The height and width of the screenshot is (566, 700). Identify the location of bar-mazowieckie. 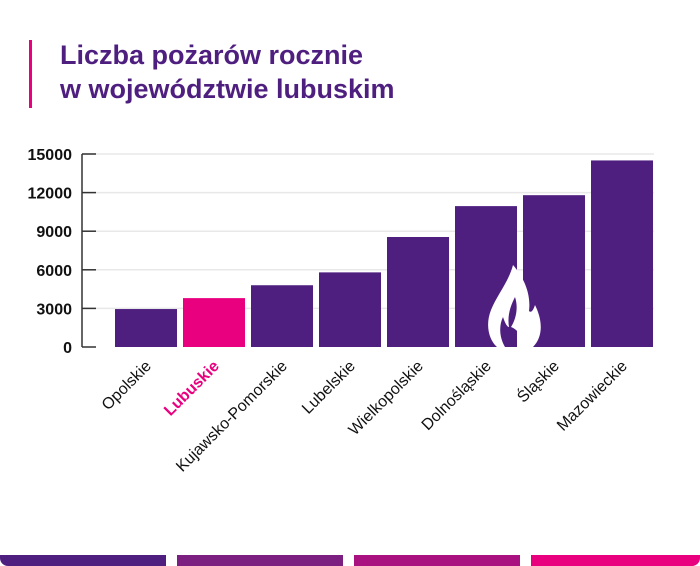
(622, 253).